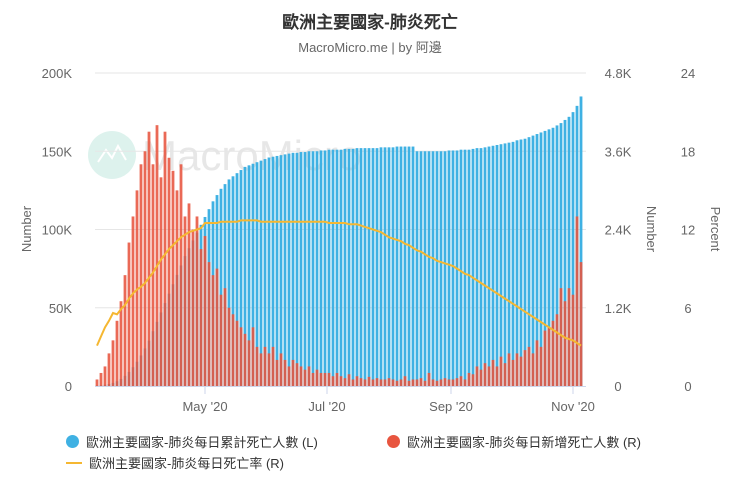 This screenshot has height=493, width=740. What do you see at coordinates (74, 462) in the screenshot?
I see `line-icon` at bounding box center [74, 462].